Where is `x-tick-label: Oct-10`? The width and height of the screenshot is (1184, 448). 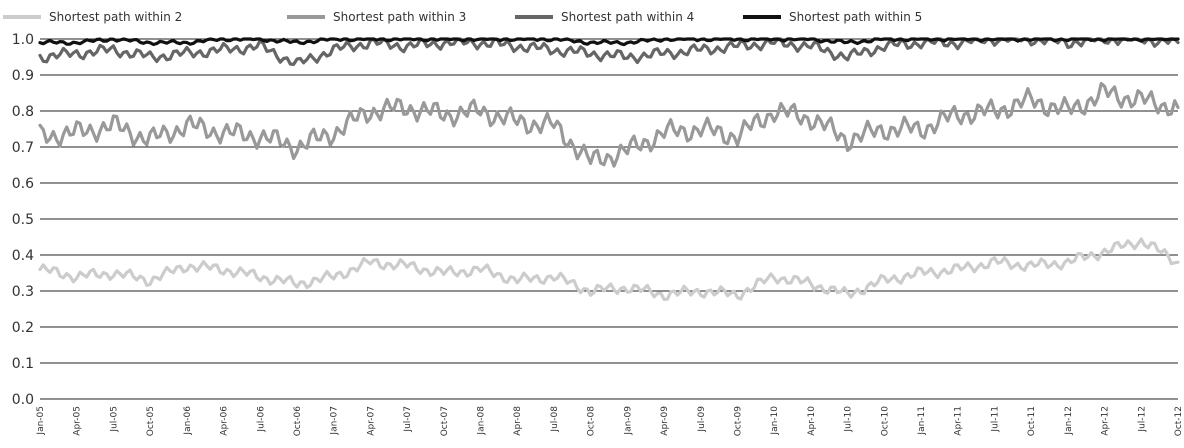 x-tick-label: Oct-10 is located at coordinates (885, 421).